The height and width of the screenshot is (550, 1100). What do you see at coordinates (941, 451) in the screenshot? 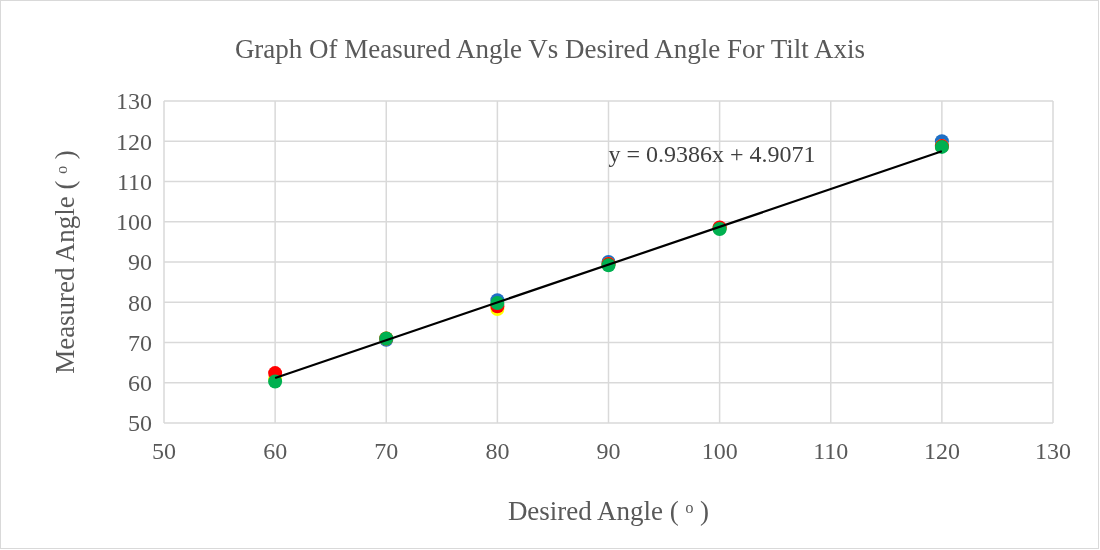
I see `x-tick-label: 120` at bounding box center [941, 451].